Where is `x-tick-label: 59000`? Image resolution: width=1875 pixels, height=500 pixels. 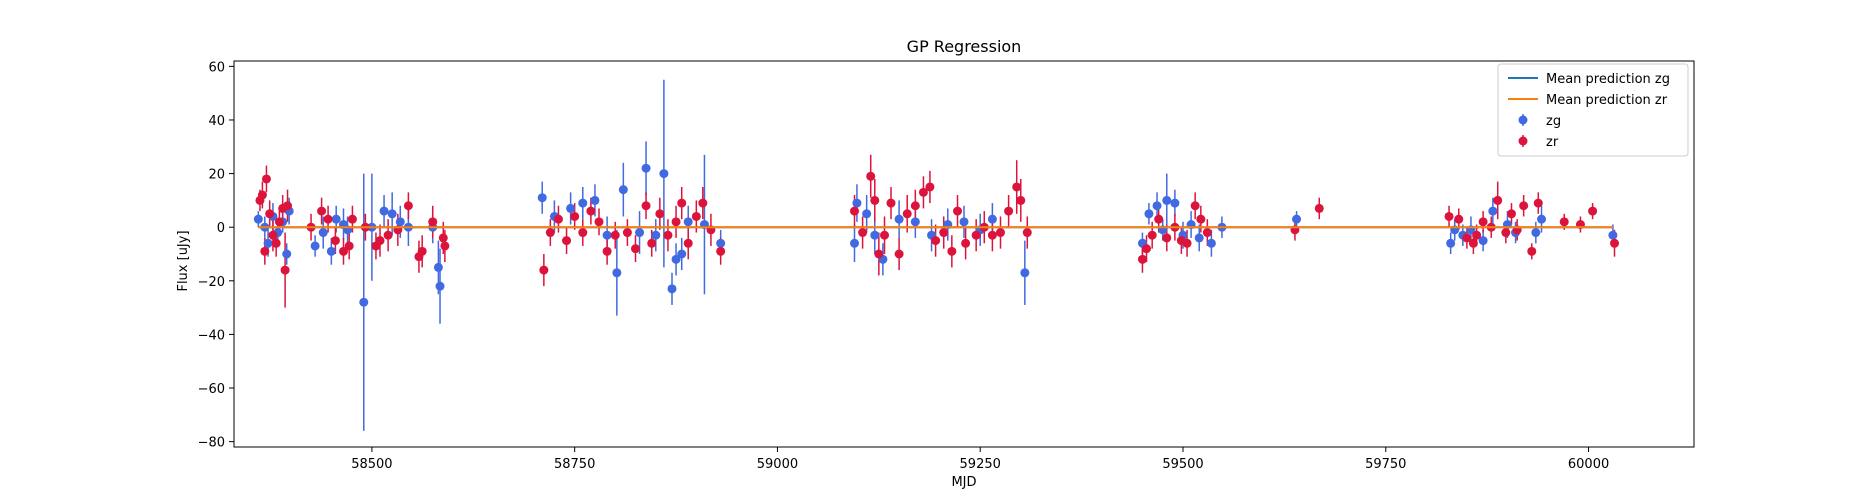 x-tick-label: 59000 is located at coordinates (777, 464).